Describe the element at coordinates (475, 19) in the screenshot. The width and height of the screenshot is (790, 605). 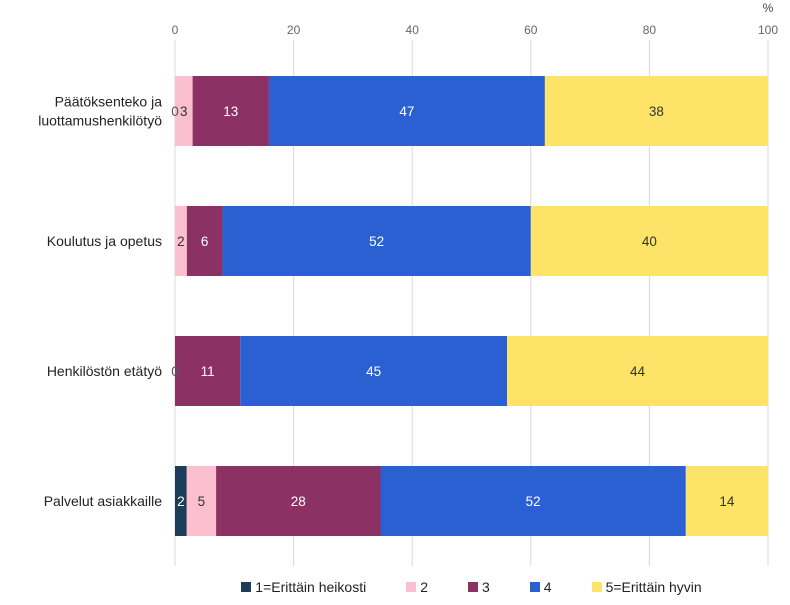
I see `x-axis: 0 20 40 60 80 100%` at that location.